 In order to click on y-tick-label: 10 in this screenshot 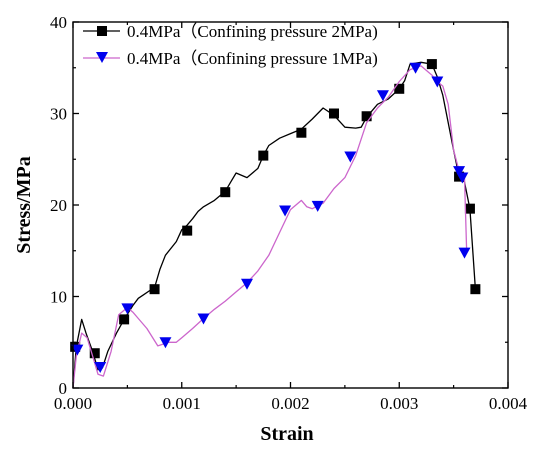, I will do `click(58, 297)`.